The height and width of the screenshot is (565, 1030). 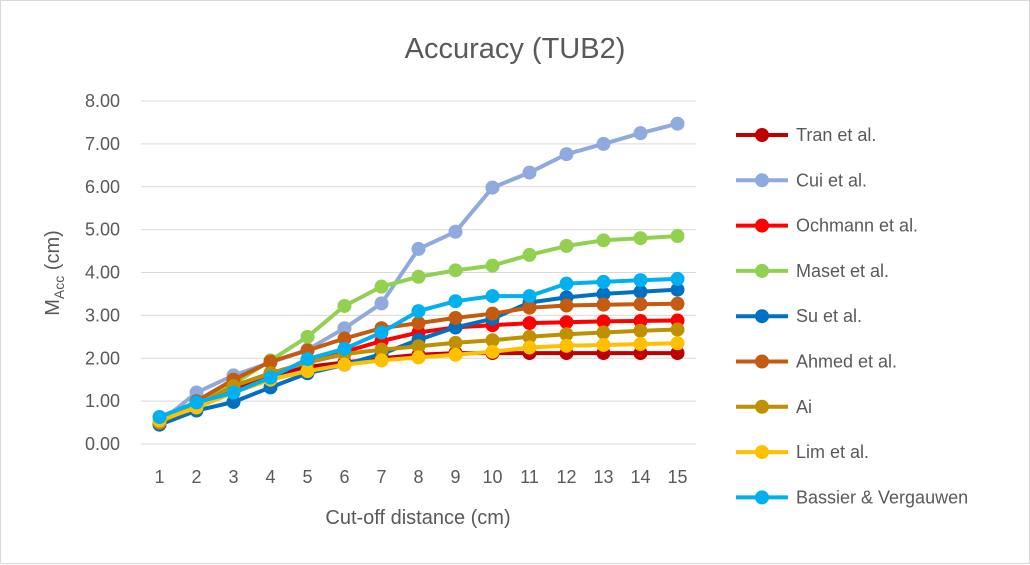 What do you see at coordinates (102, 273) in the screenshot?
I see `y-tick-label: 4.00` at bounding box center [102, 273].